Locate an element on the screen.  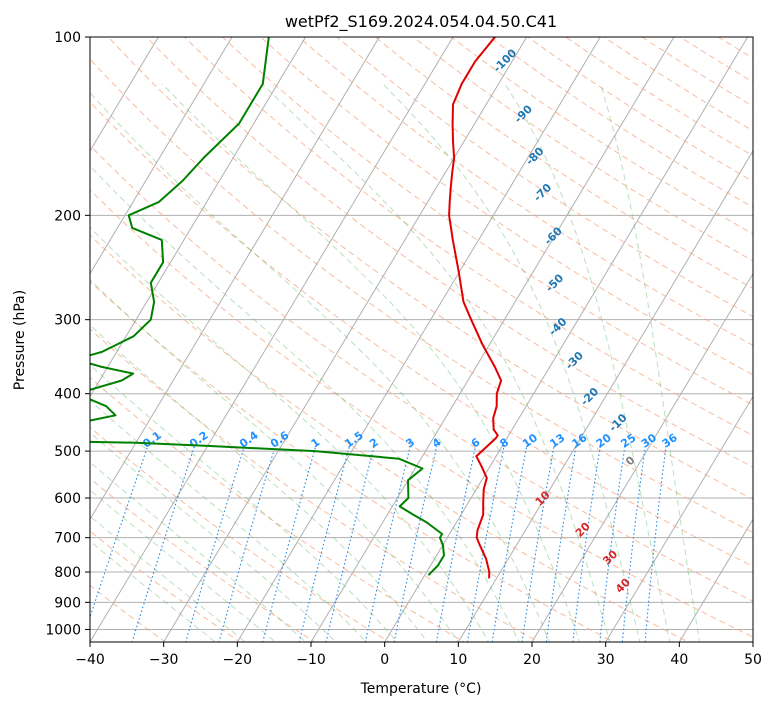
y-tick-label: 300 is located at coordinates (67, 321).